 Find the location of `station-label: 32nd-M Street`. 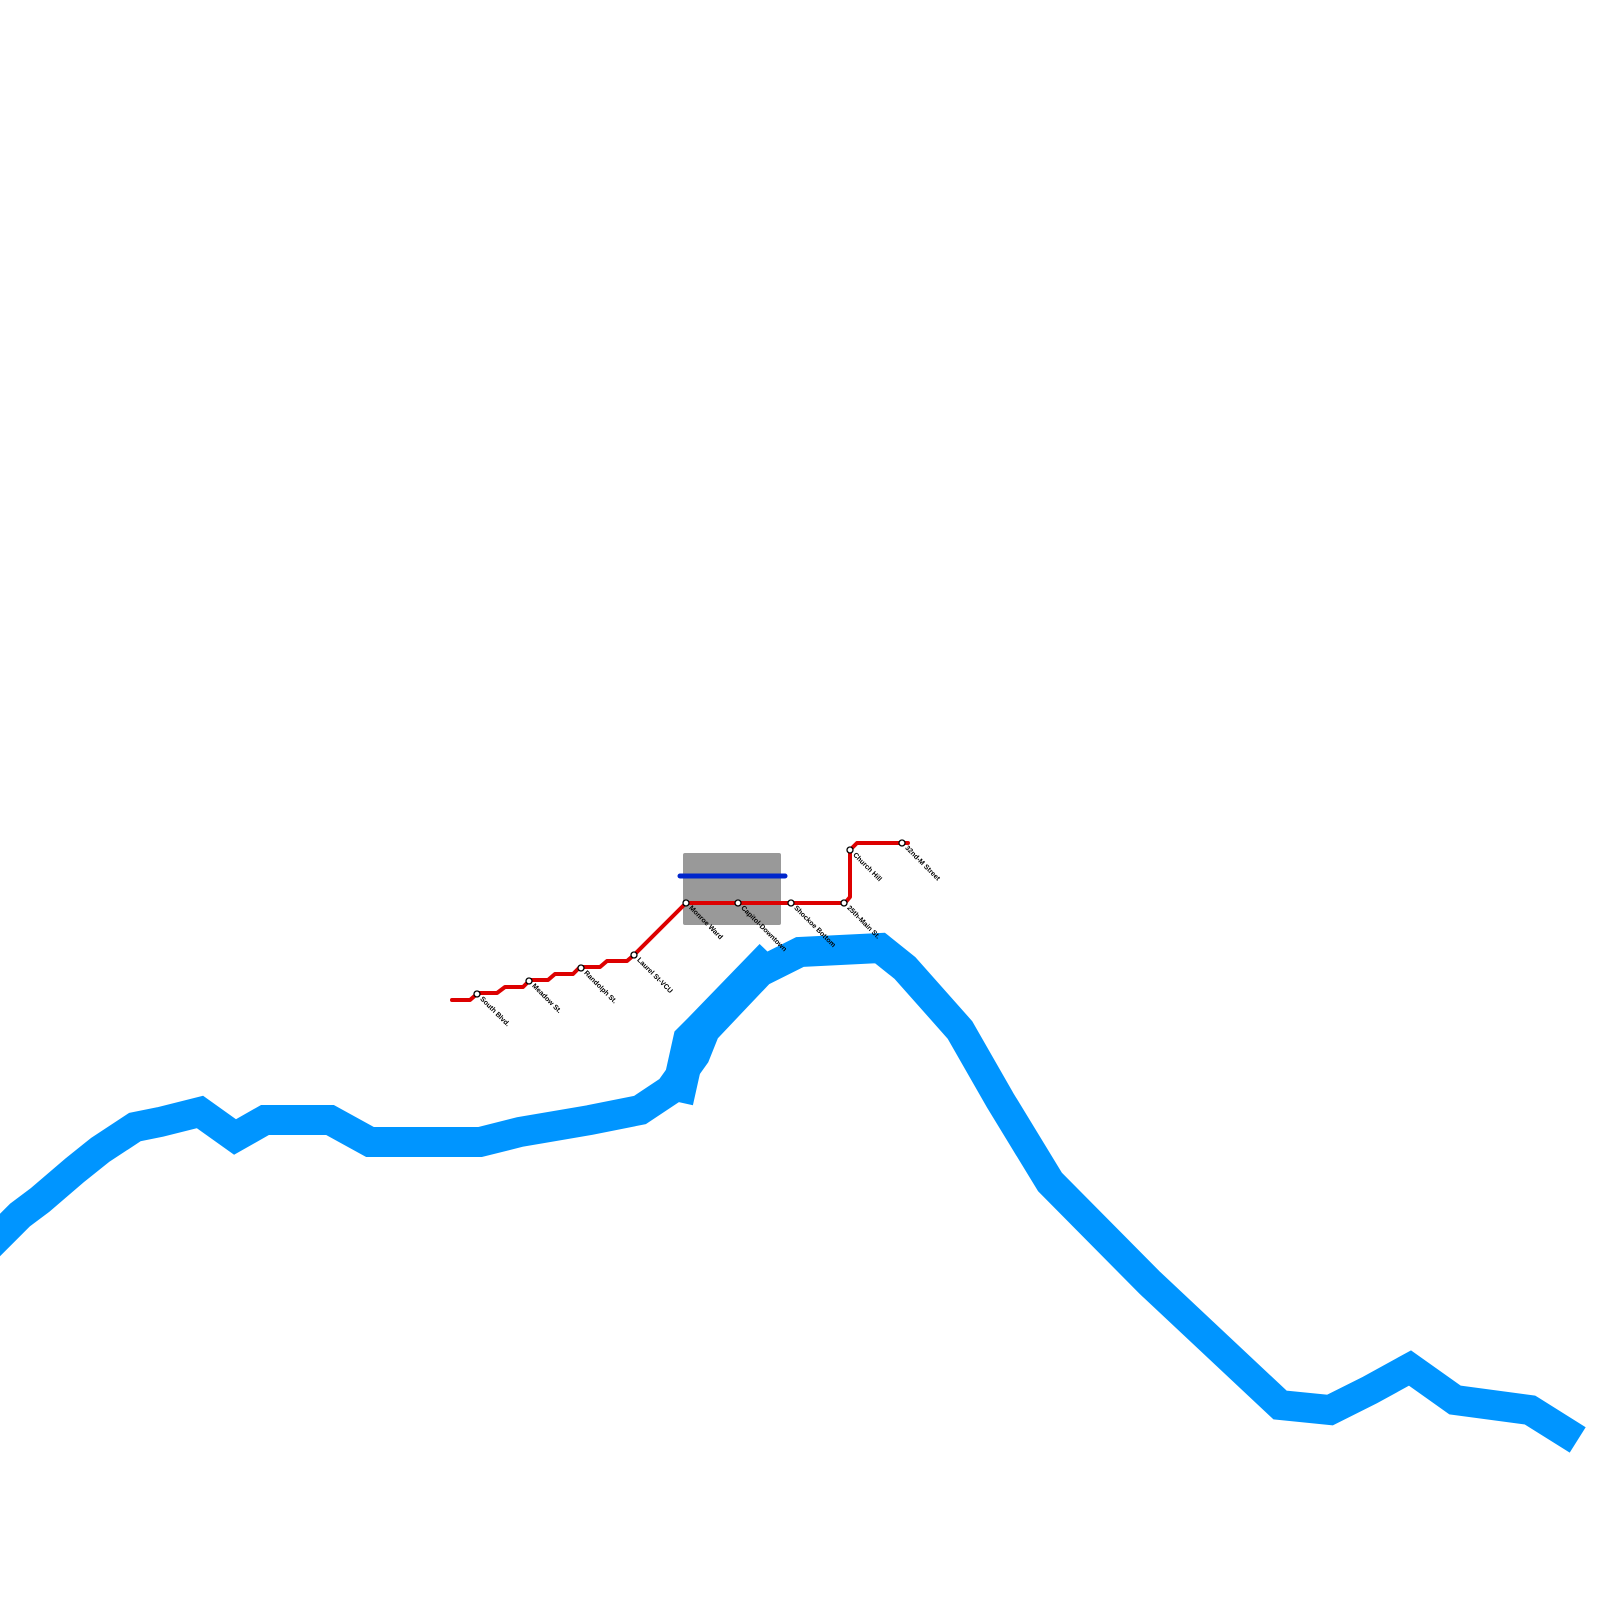

station-label: 32nd-M Street is located at coordinates (922, 864).